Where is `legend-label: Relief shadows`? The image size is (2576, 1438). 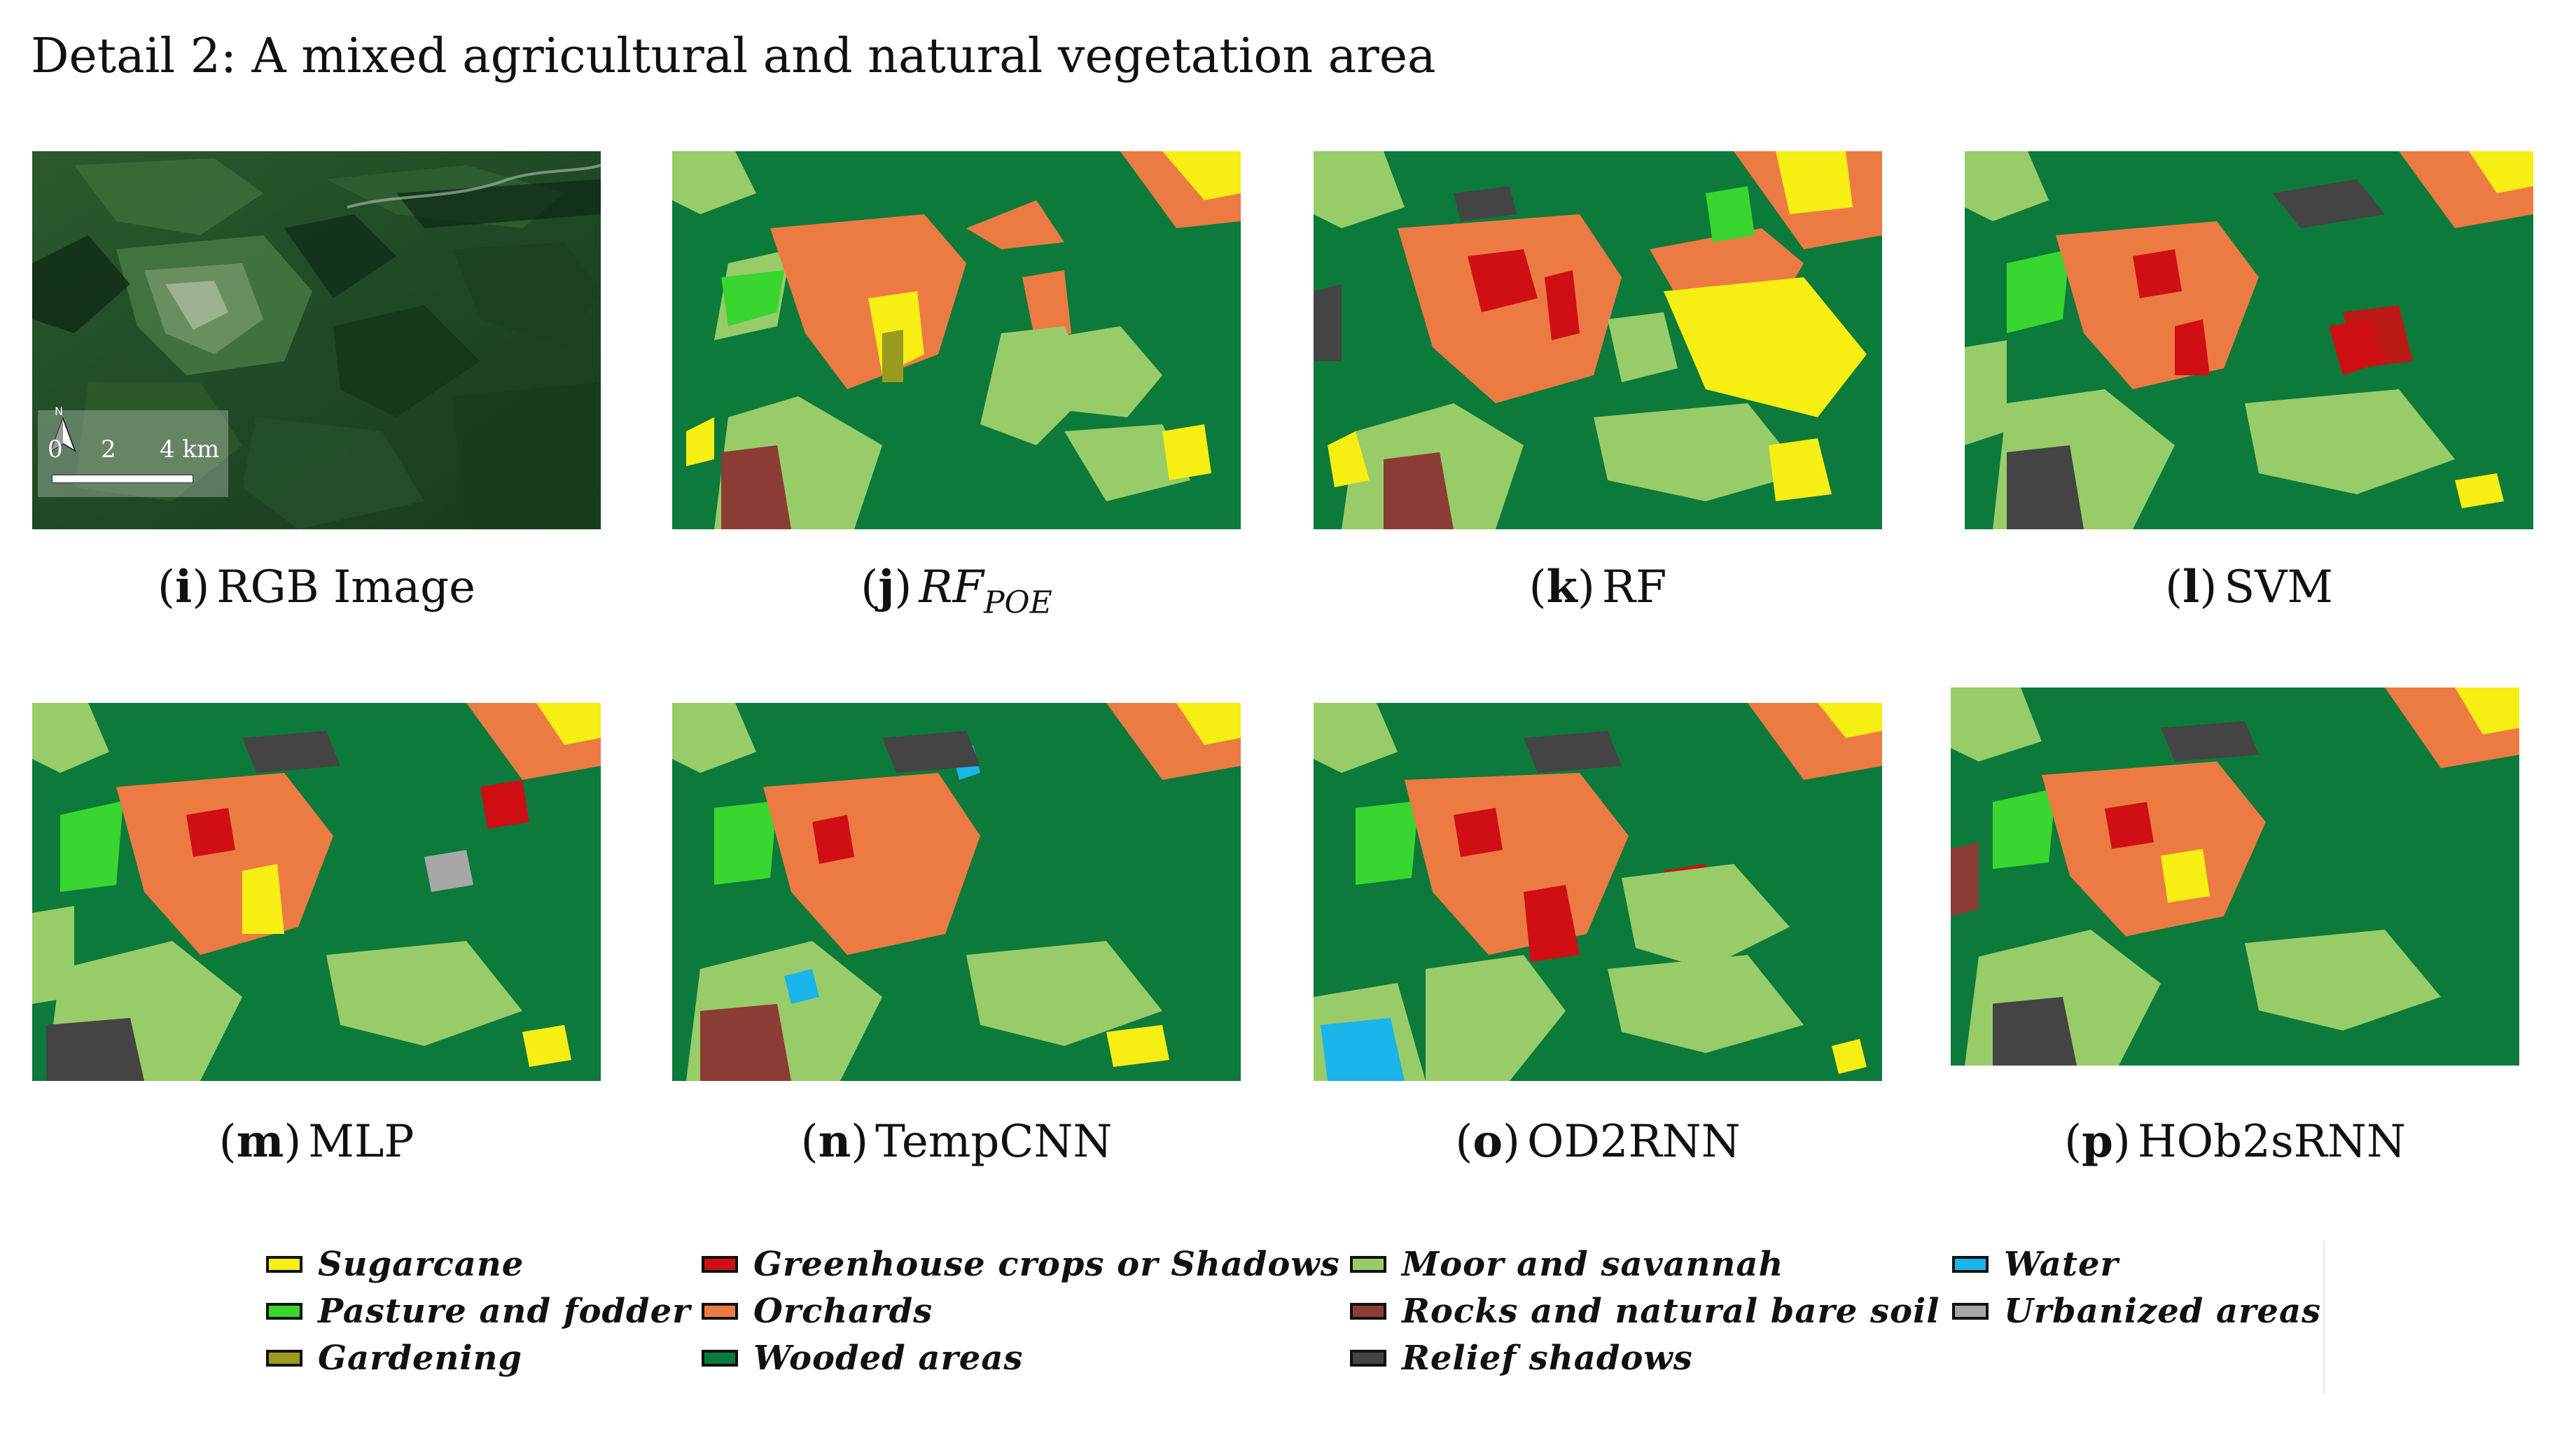
legend-label: Relief shadows is located at coordinates (1547, 1358).